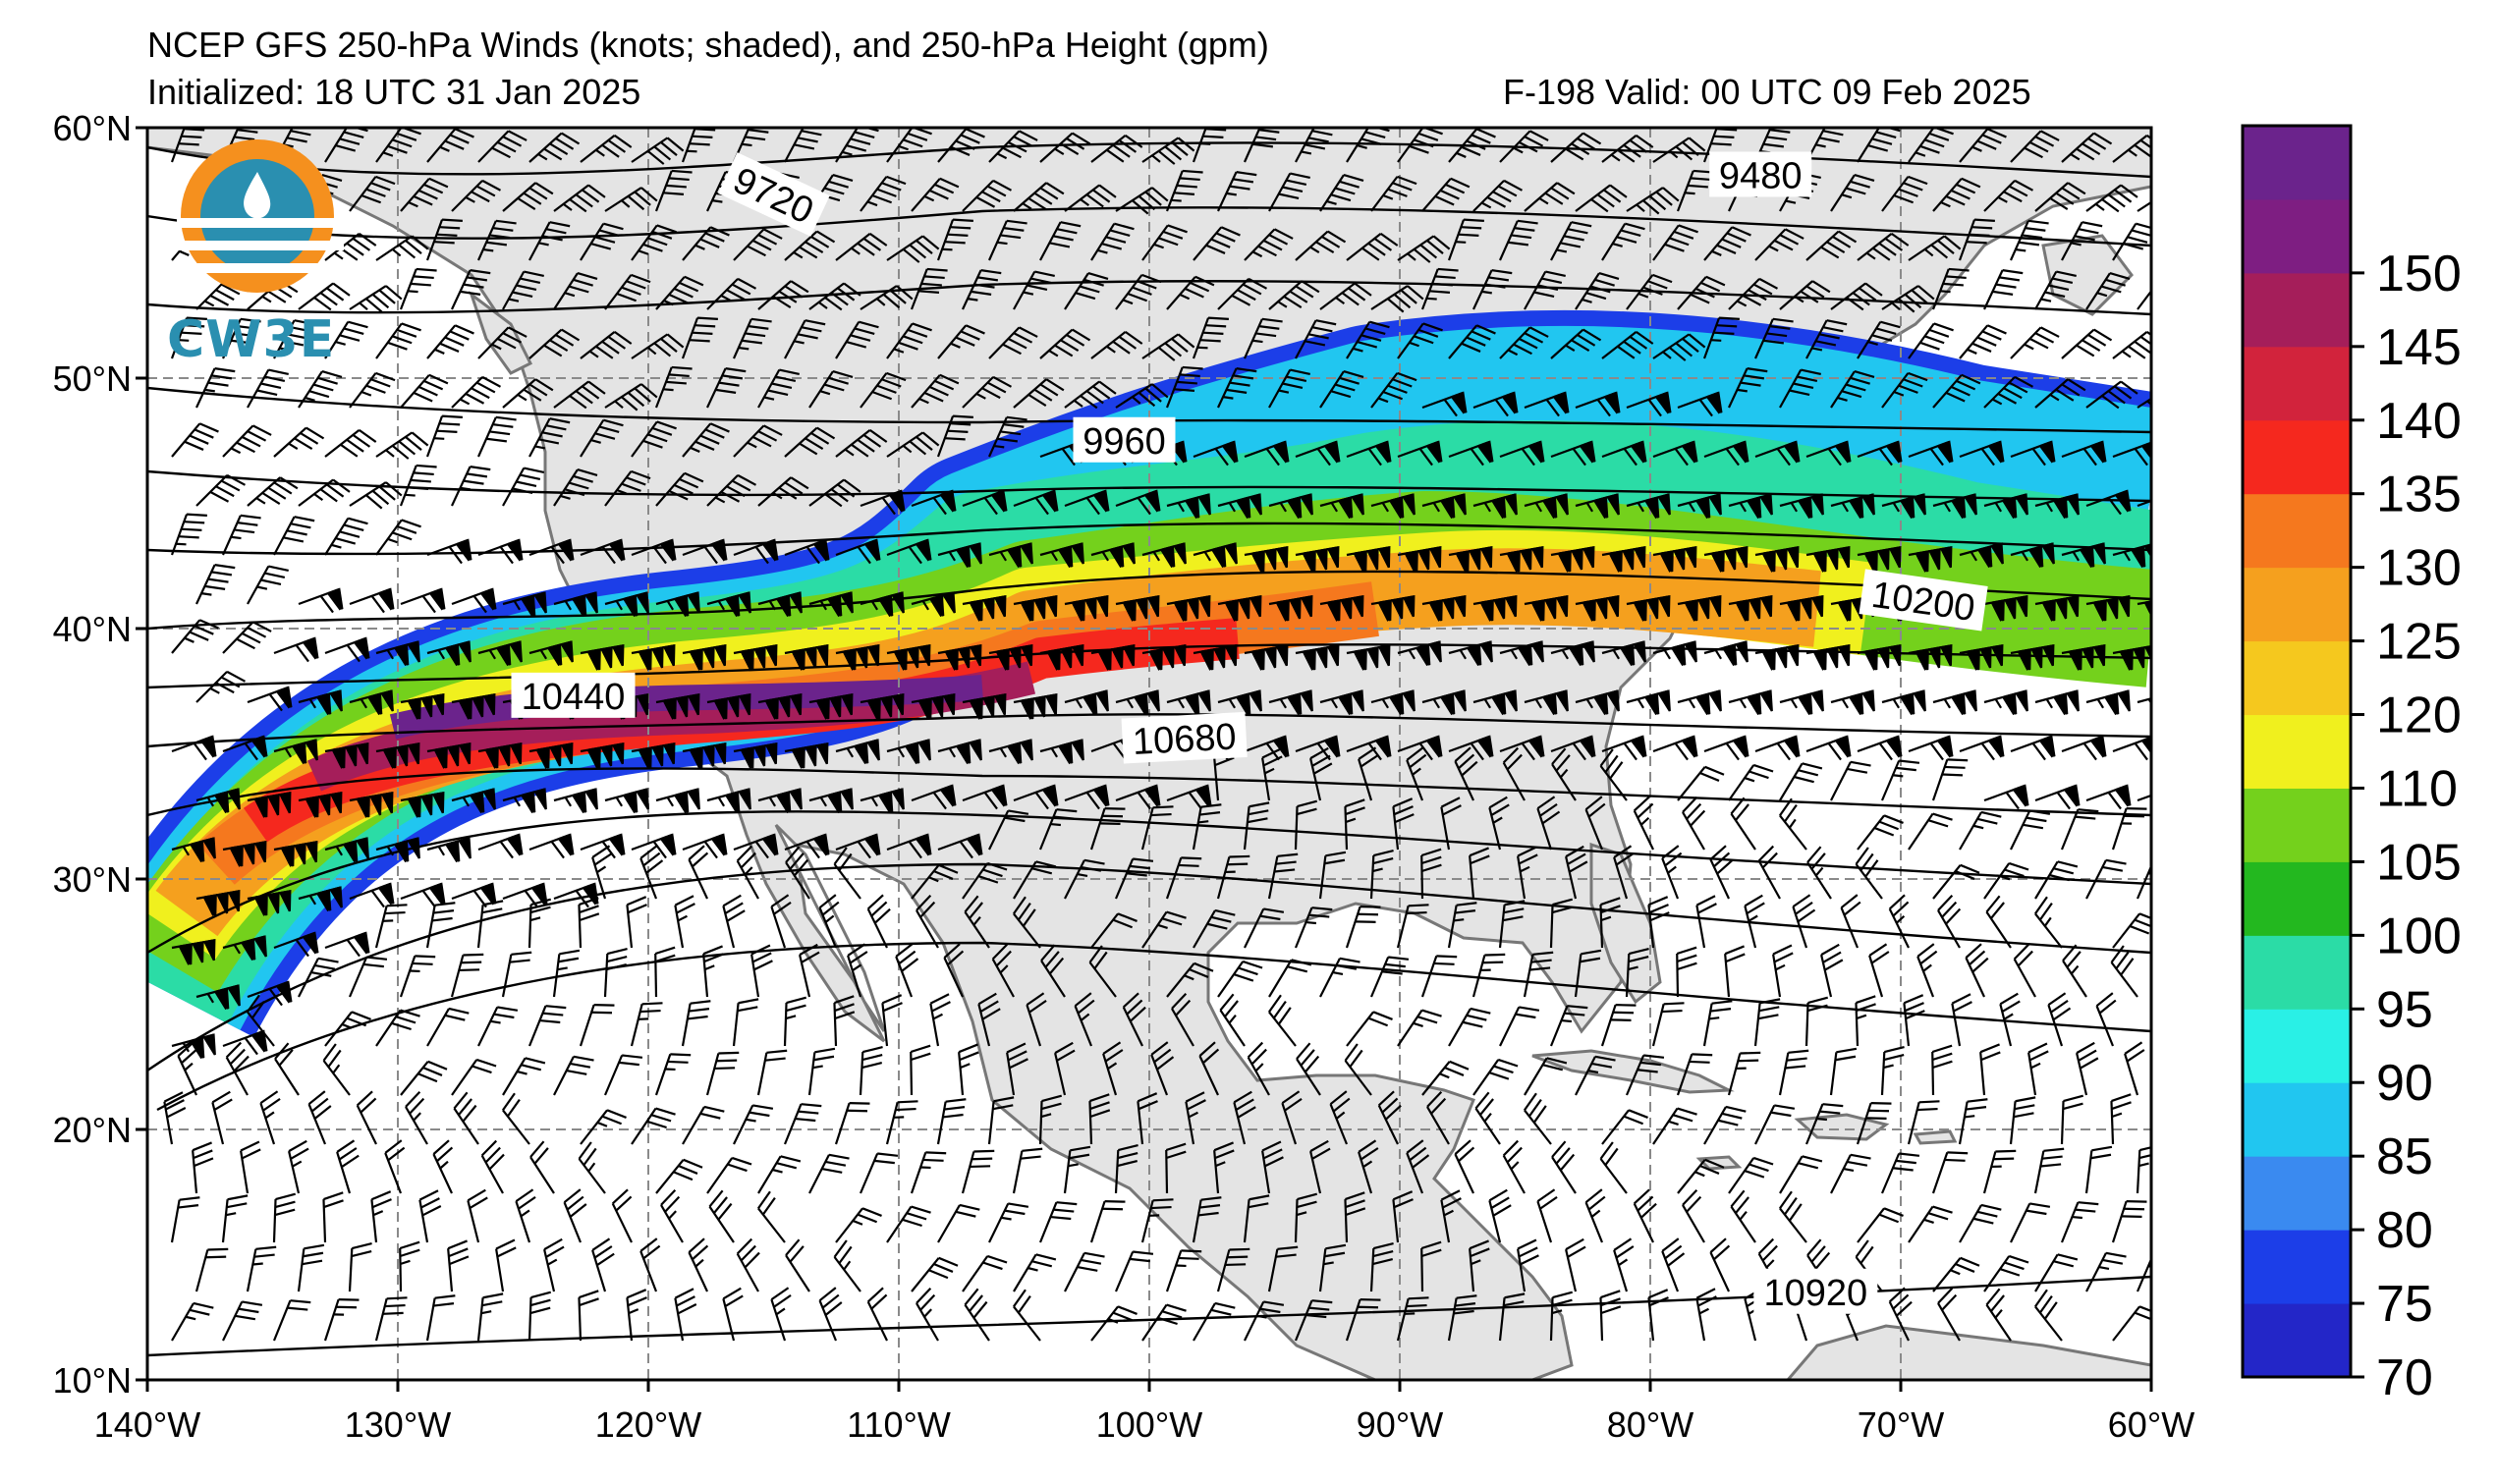 The width and height of the screenshot is (2498, 1484). What do you see at coordinates (398, 1424) in the screenshot?
I see `lon-tick-label: 130°W` at bounding box center [398, 1424].